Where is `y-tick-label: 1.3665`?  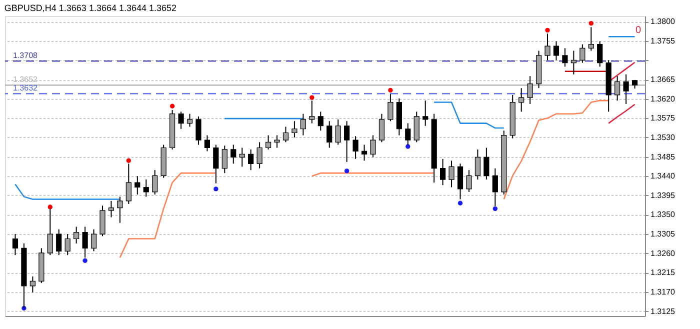
y-tick-label: 1.3665 is located at coordinates (663, 79).